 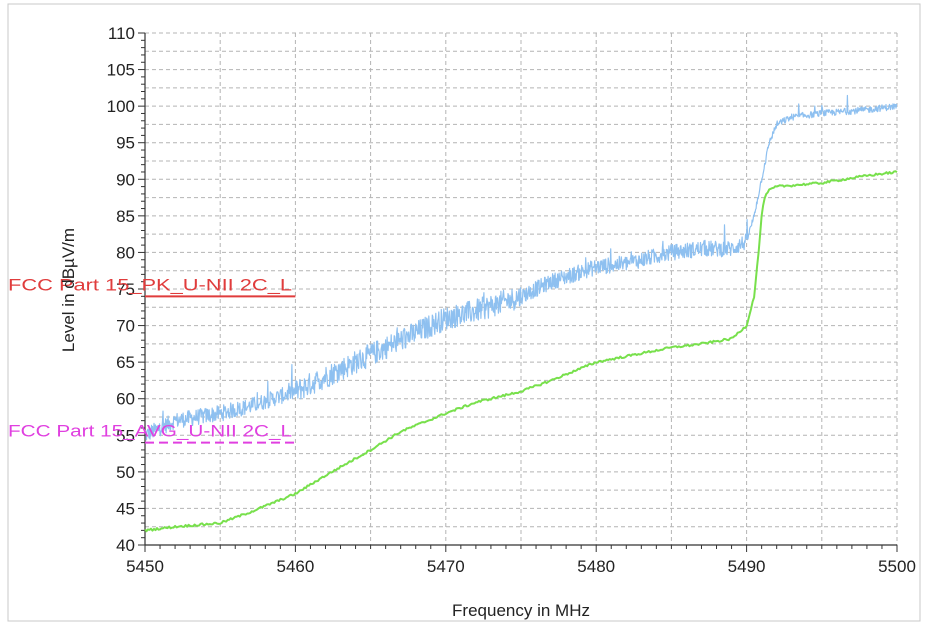 What do you see at coordinates (125, 435) in the screenshot?
I see `y-tick-label: 55` at bounding box center [125, 435].